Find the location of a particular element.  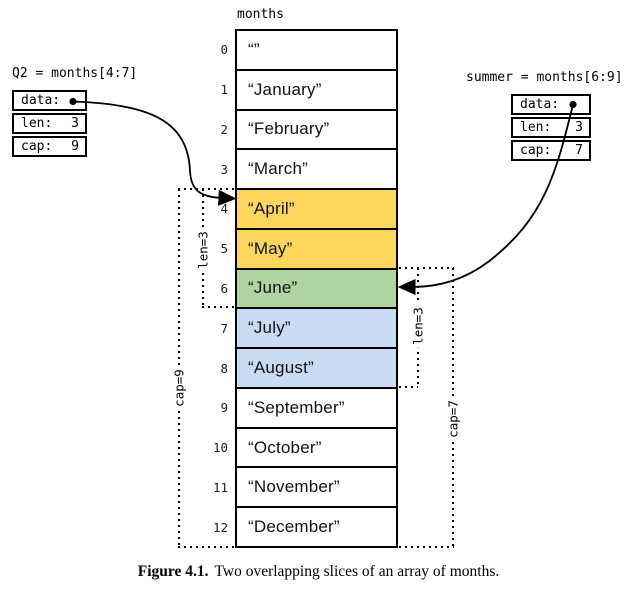

array-cell: 12 “December” is located at coordinates (304, 526).